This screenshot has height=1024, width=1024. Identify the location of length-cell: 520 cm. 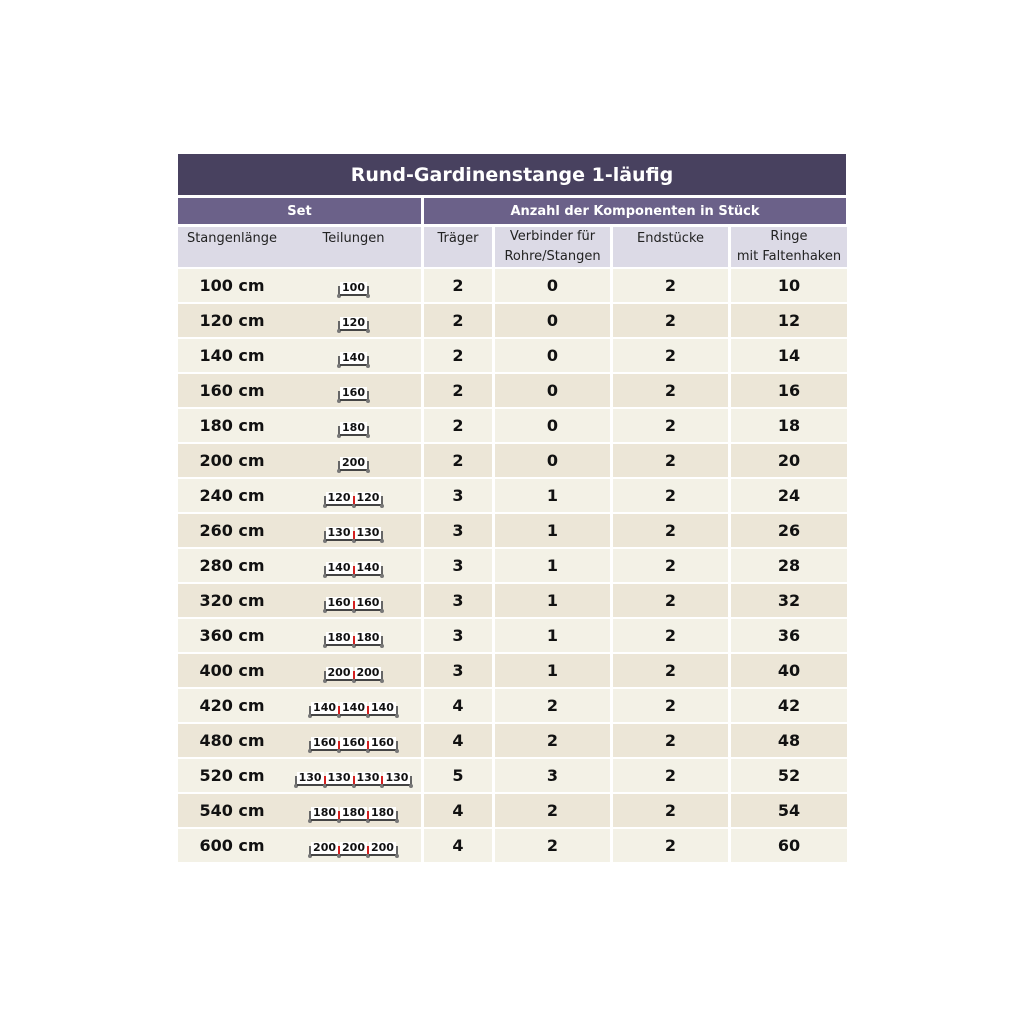
(232, 775).